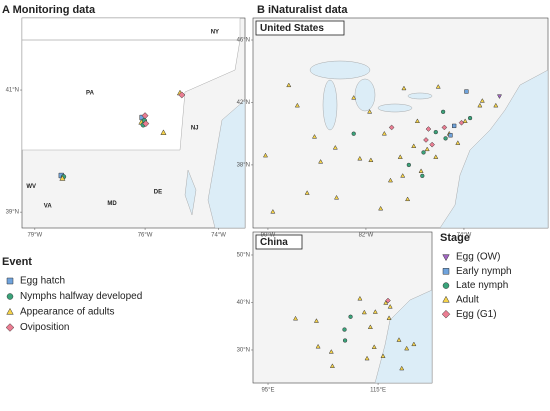  What do you see at coordinates (67, 312) in the screenshot?
I see `legend-label: Appearance of adults` at bounding box center [67, 312].